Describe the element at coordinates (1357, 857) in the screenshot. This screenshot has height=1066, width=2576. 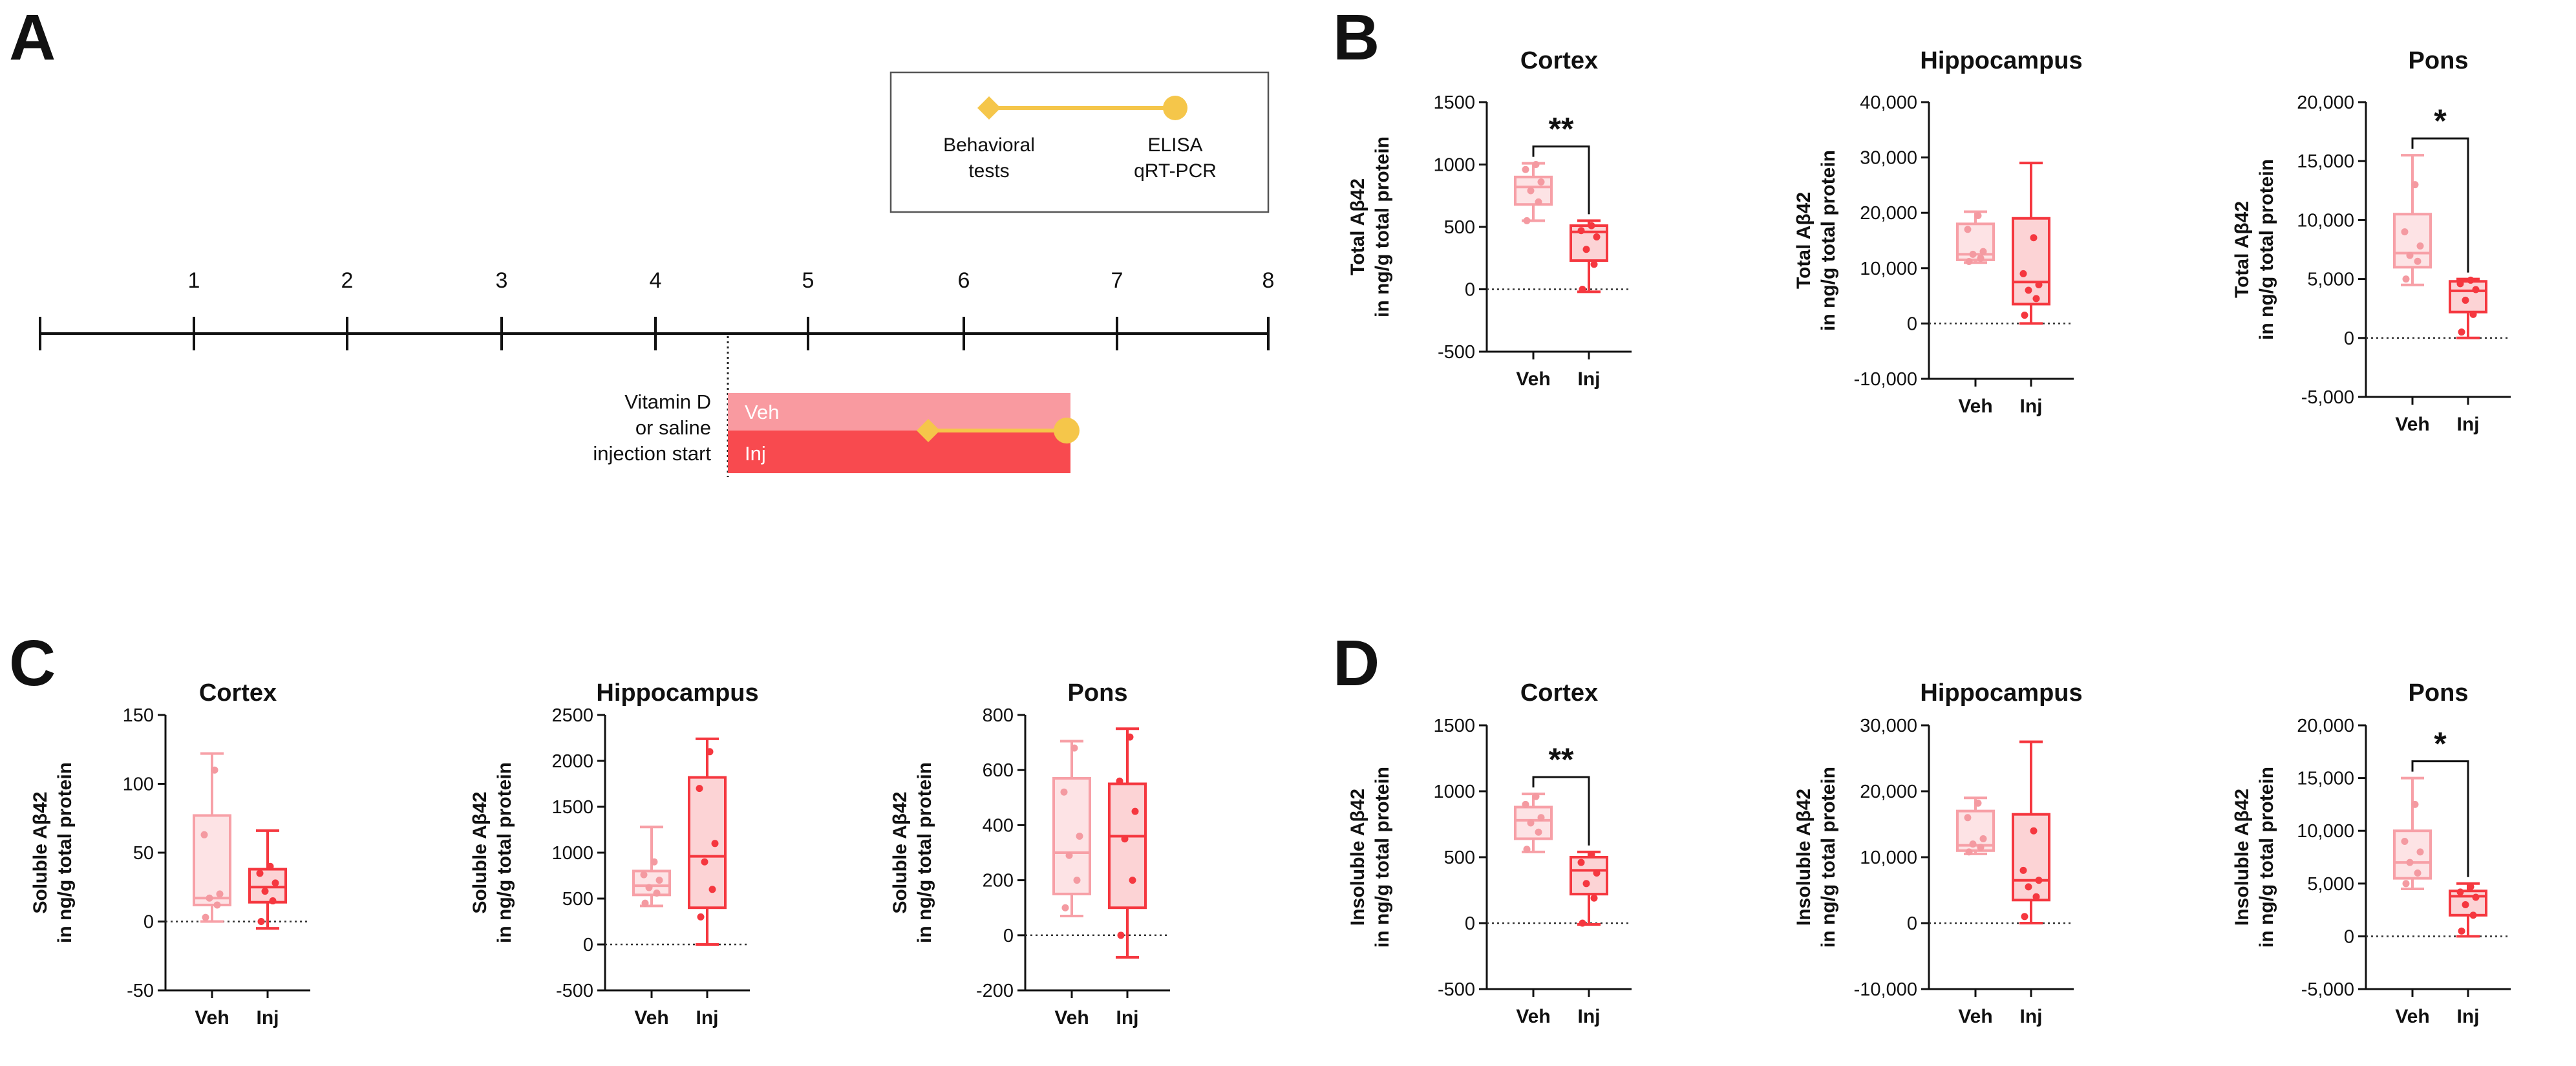
I see `y-axis-label: Insoluble Aβ42` at that location.